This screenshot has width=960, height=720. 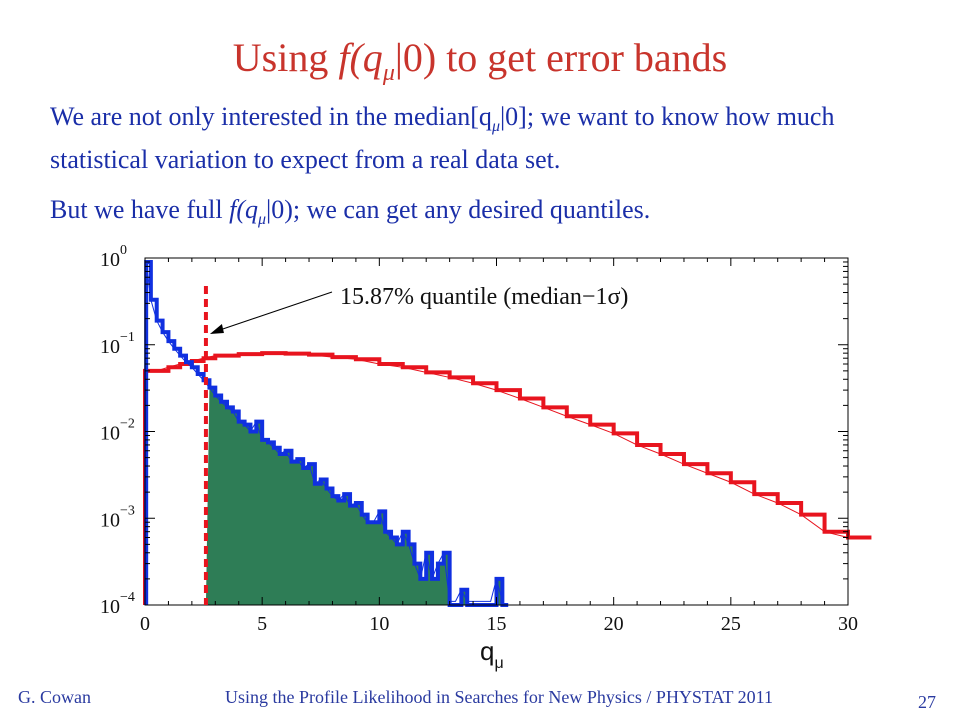 I want to click on shaded-tail, so click(x=357, y=496).